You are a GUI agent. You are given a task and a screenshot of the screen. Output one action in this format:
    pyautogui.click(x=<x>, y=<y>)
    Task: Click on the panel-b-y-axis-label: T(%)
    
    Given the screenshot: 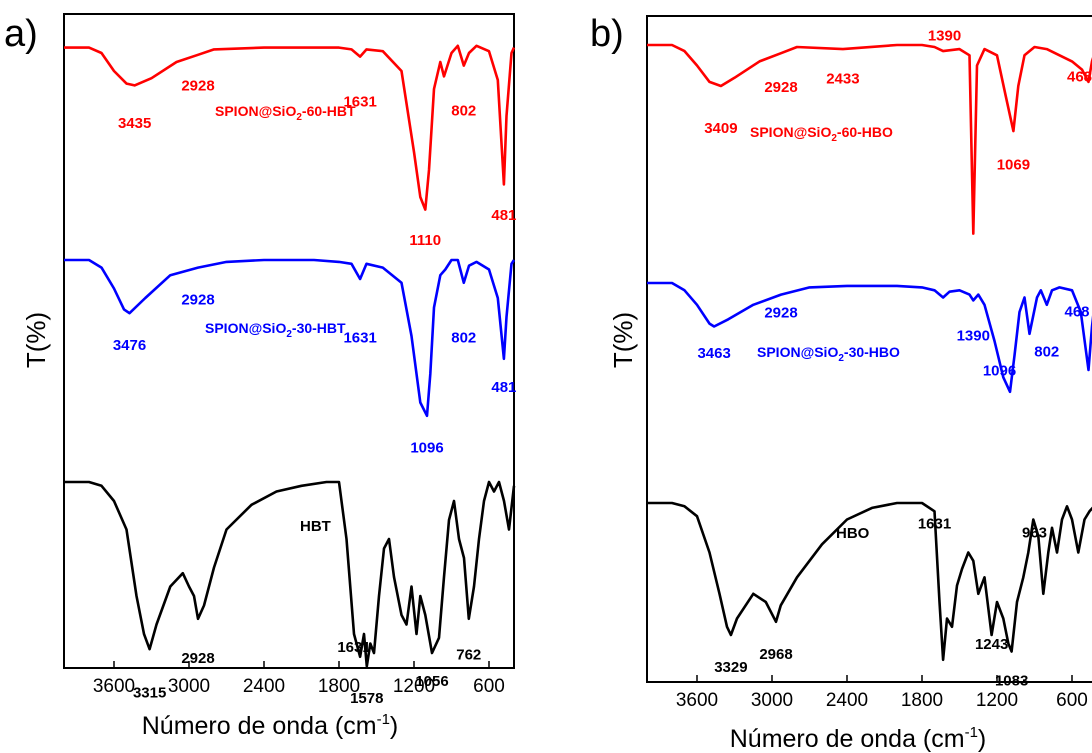 What is the action you would take?
    pyautogui.click(x=623, y=340)
    